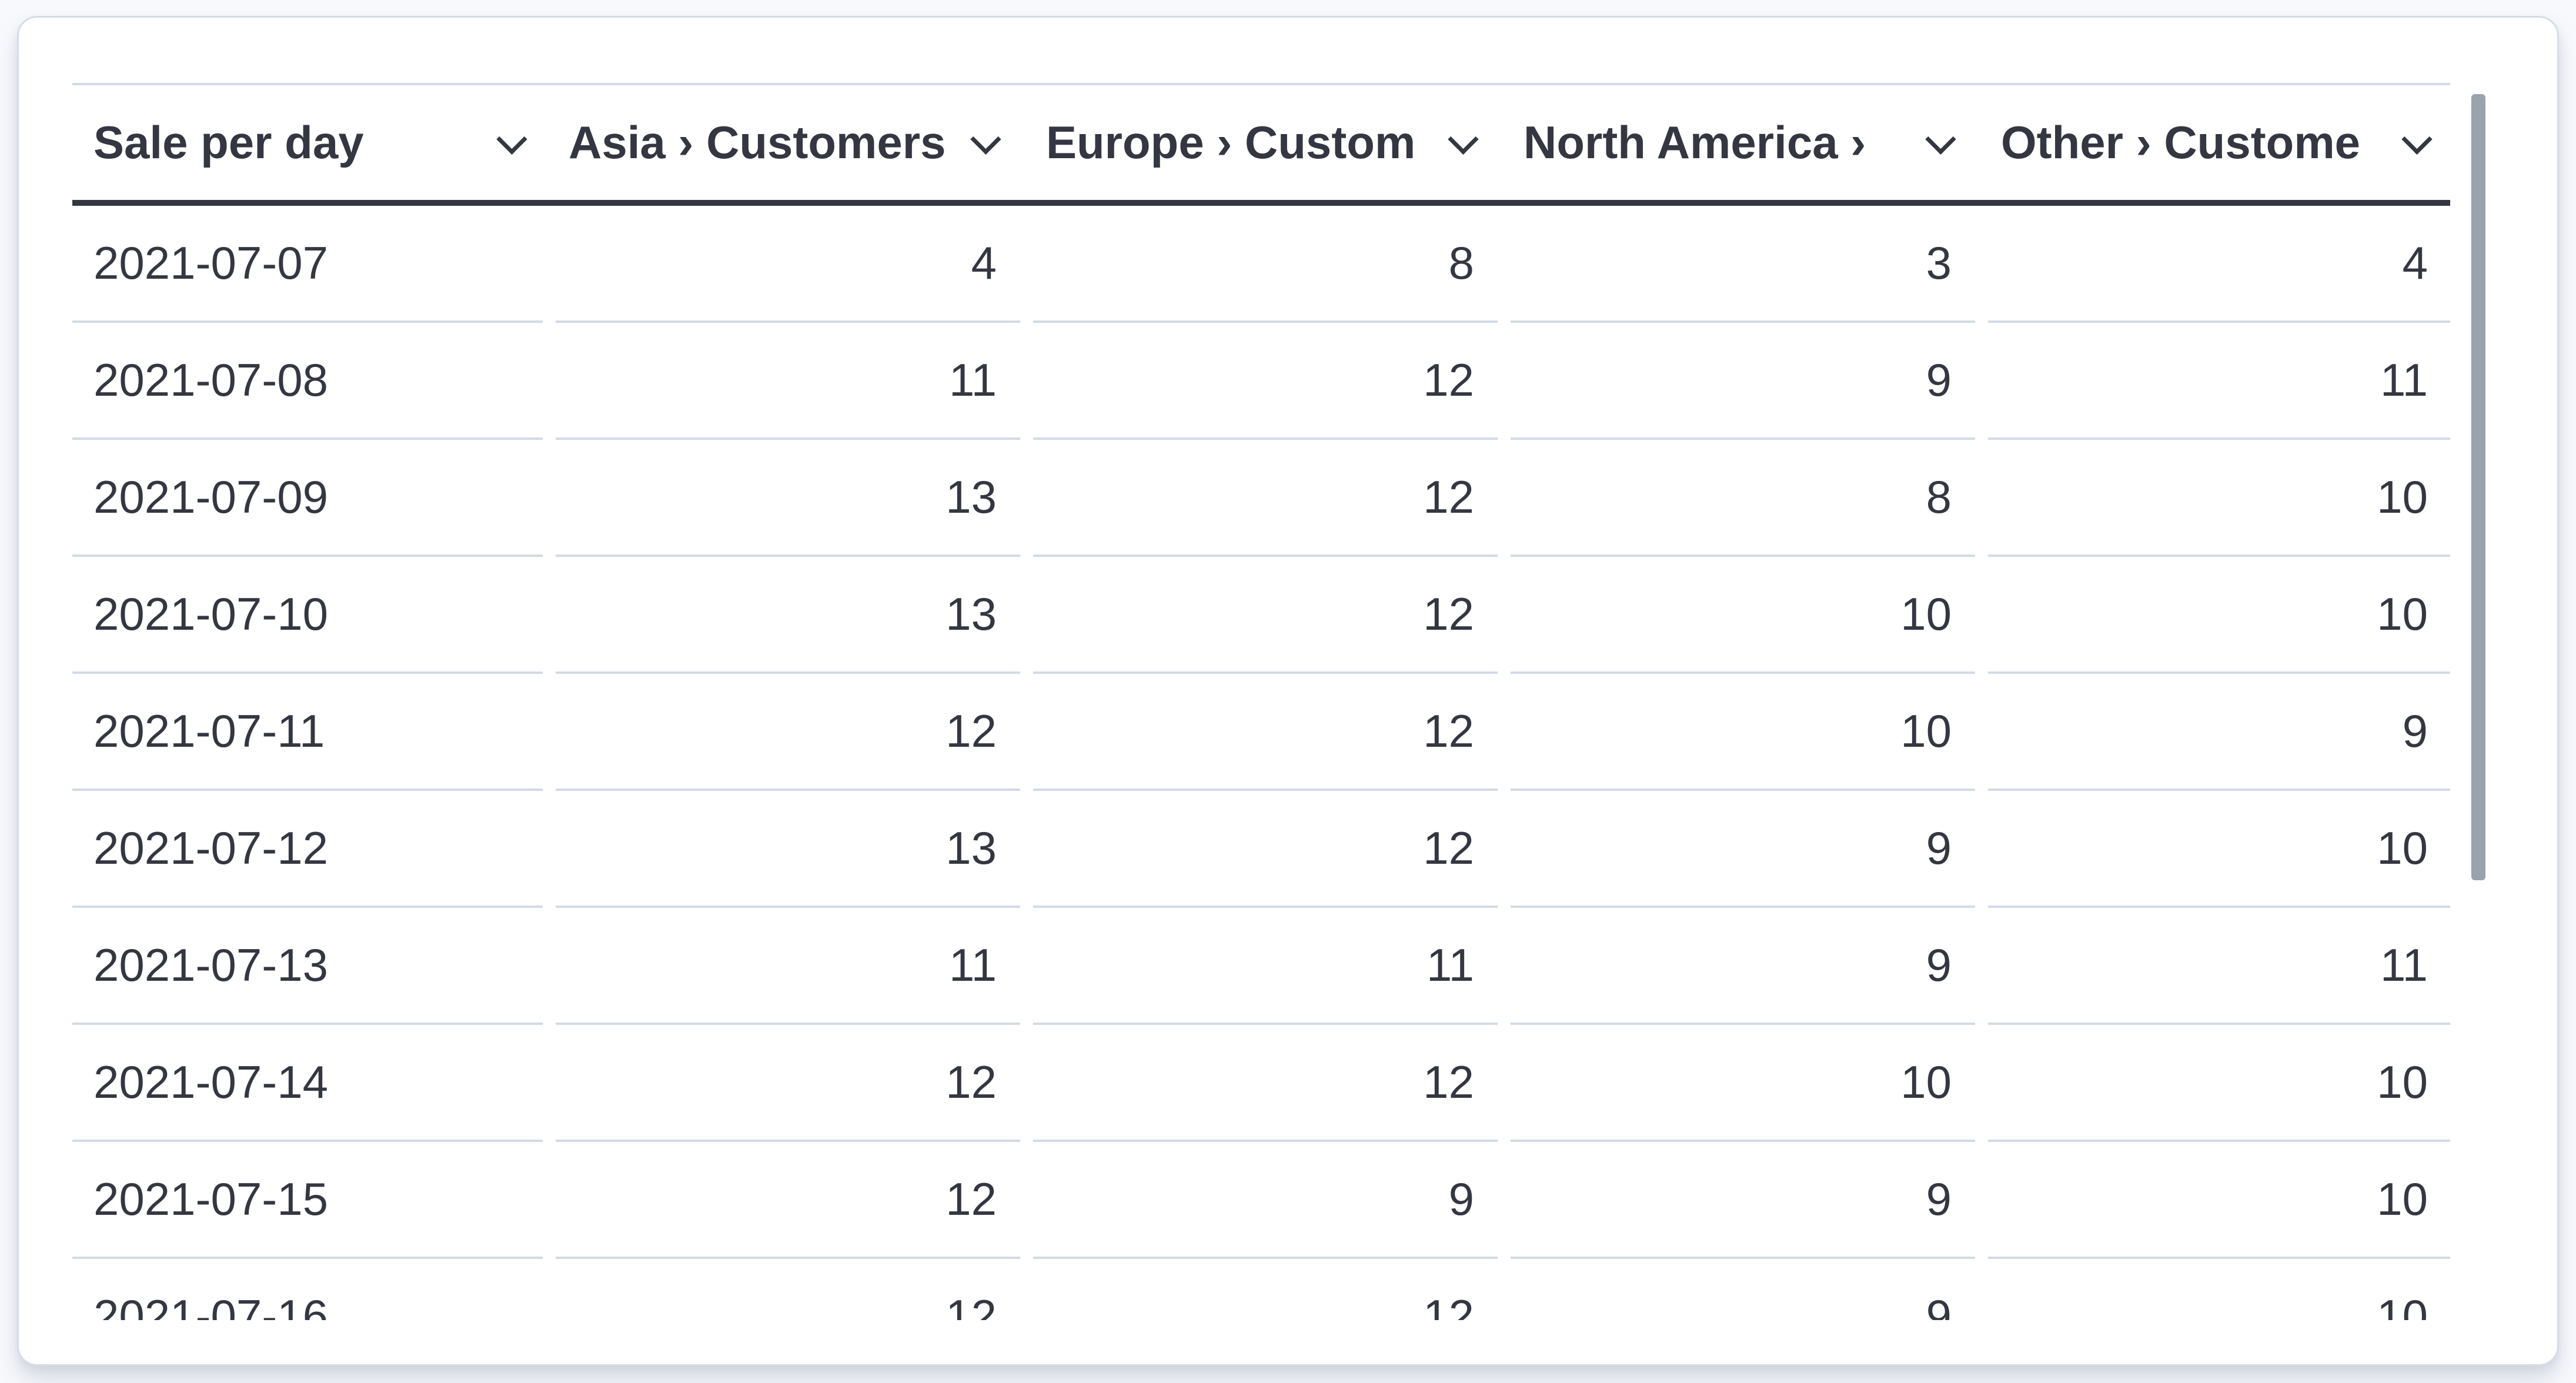 This screenshot has height=1383, width=2576. Describe the element at coordinates (307, 849) in the screenshot. I see `cell-date: 2021-07-12` at that location.